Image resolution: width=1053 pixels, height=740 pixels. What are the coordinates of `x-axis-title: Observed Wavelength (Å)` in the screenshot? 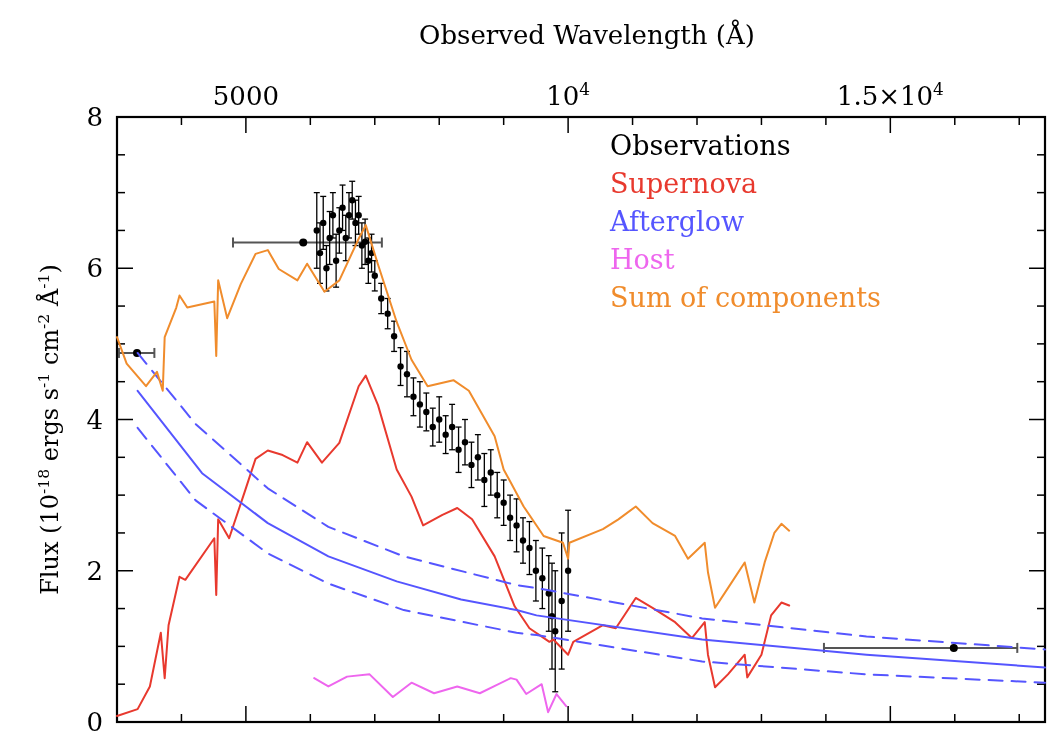 It's located at (587, 34).